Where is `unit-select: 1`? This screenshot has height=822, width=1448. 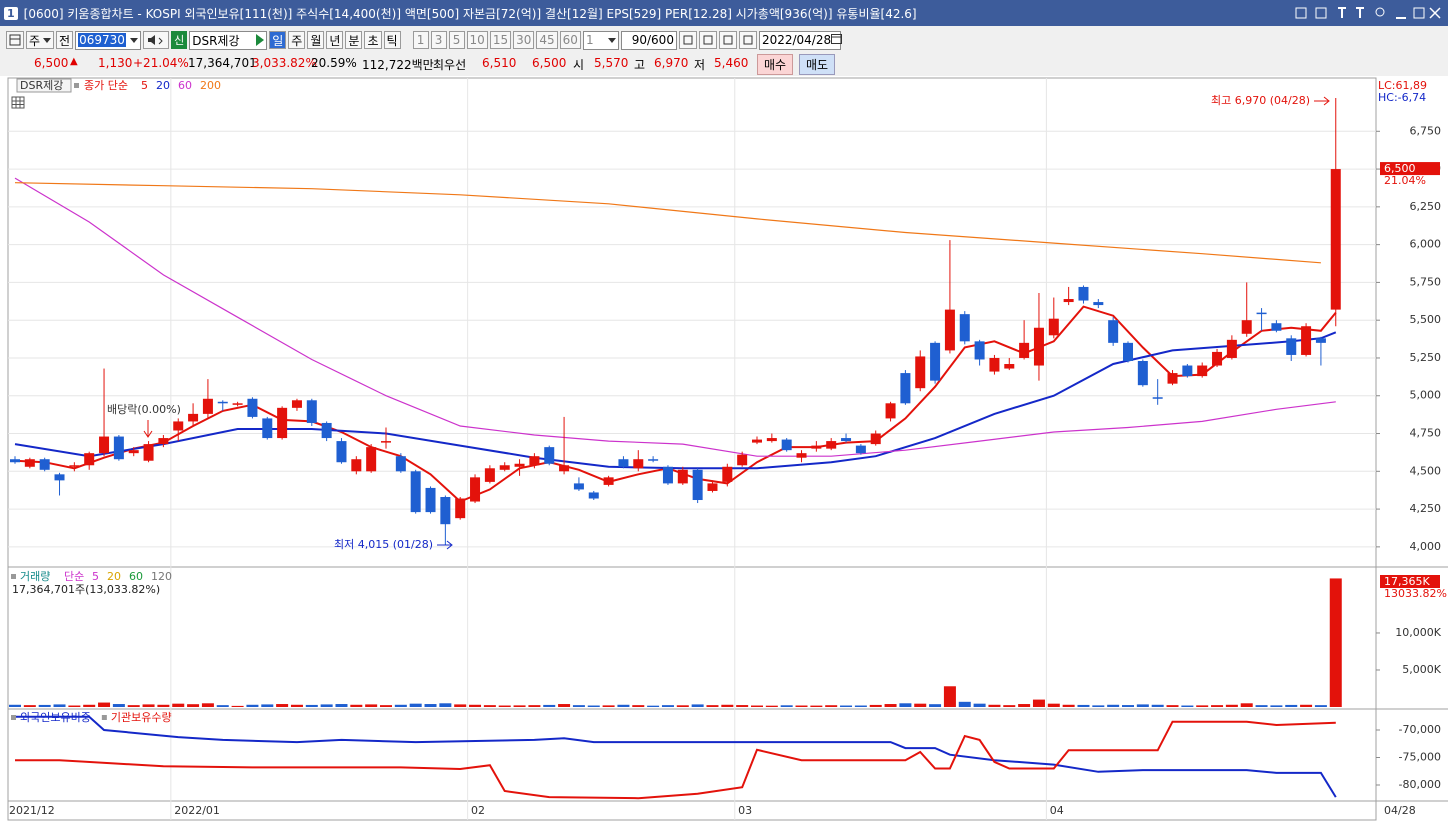 unit-select: 1 is located at coordinates (600, 40).